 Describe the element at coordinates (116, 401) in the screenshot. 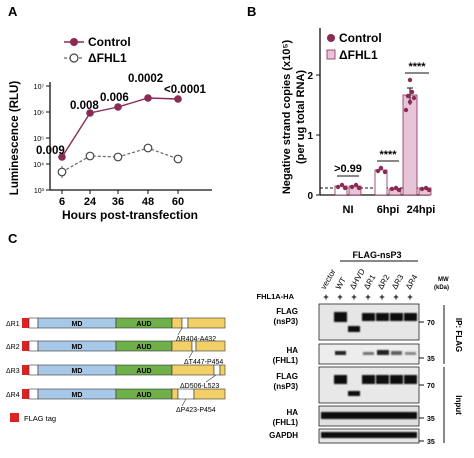

I see `construct-r4: ΔR4 MD AUD ΔP423-P454` at that location.